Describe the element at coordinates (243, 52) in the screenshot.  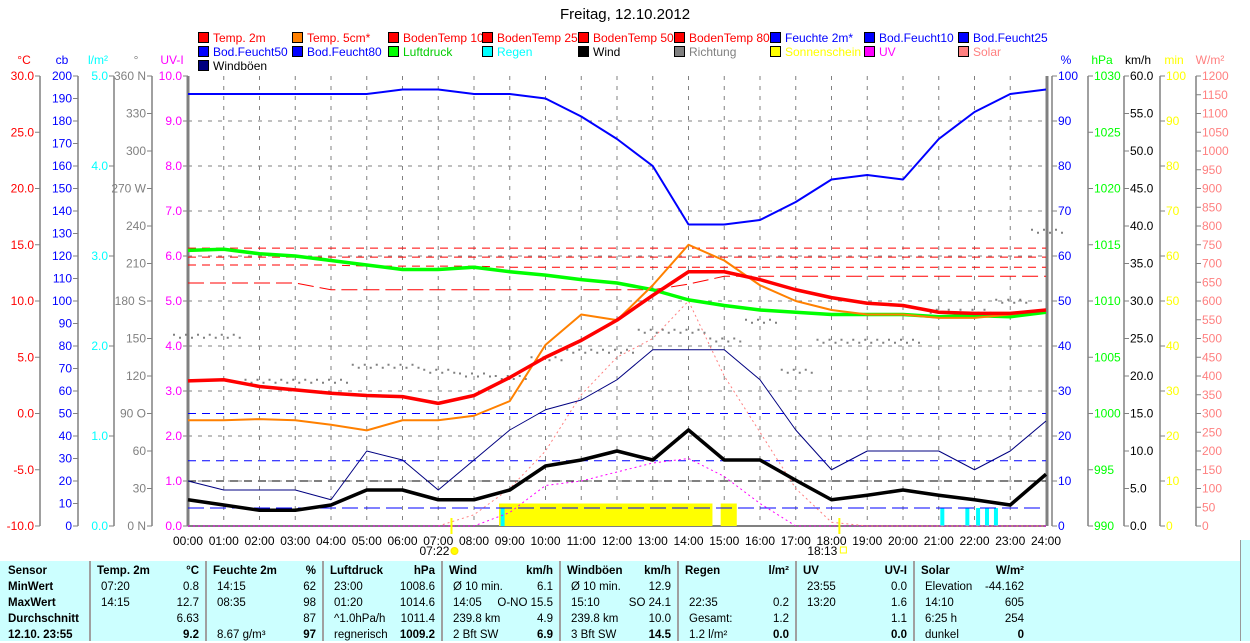
I see `legend-item: Bod.Feucht50` at that location.